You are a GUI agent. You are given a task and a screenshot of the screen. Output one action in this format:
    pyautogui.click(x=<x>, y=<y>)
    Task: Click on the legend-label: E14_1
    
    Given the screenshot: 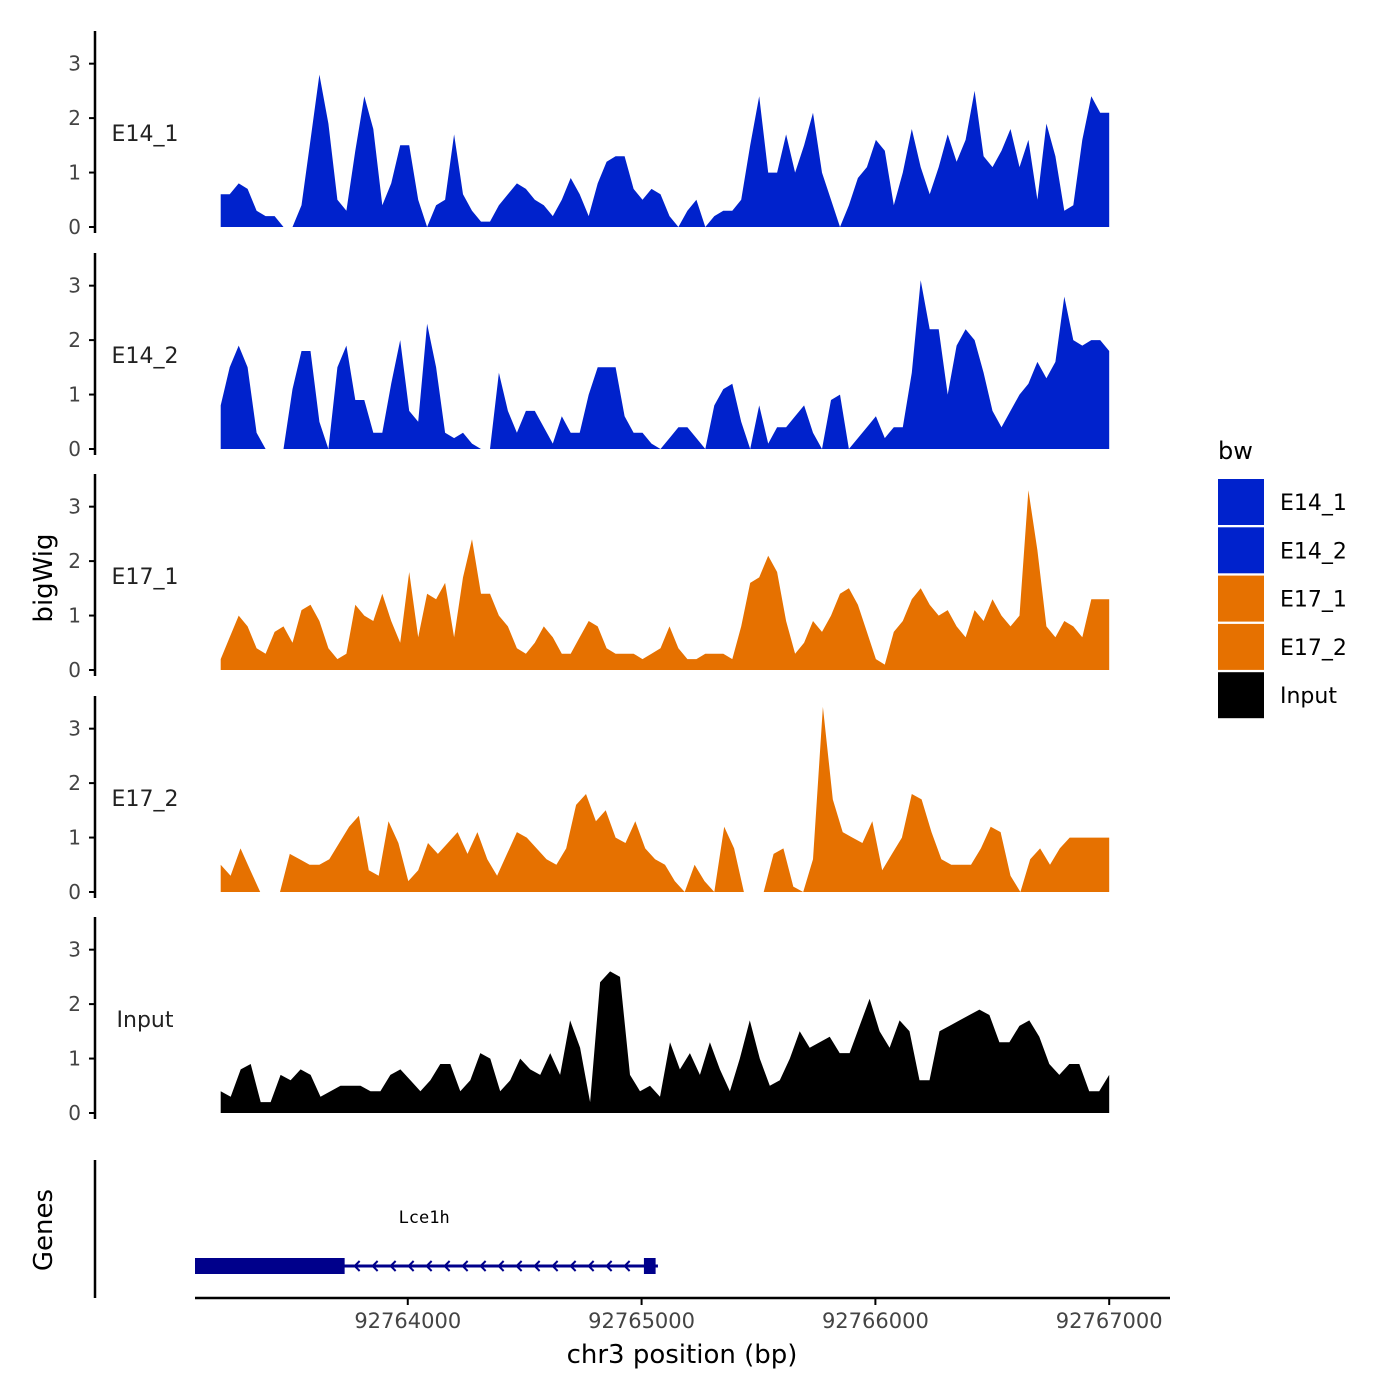 What is the action you would take?
    pyautogui.click(x=1313, y=503)
    